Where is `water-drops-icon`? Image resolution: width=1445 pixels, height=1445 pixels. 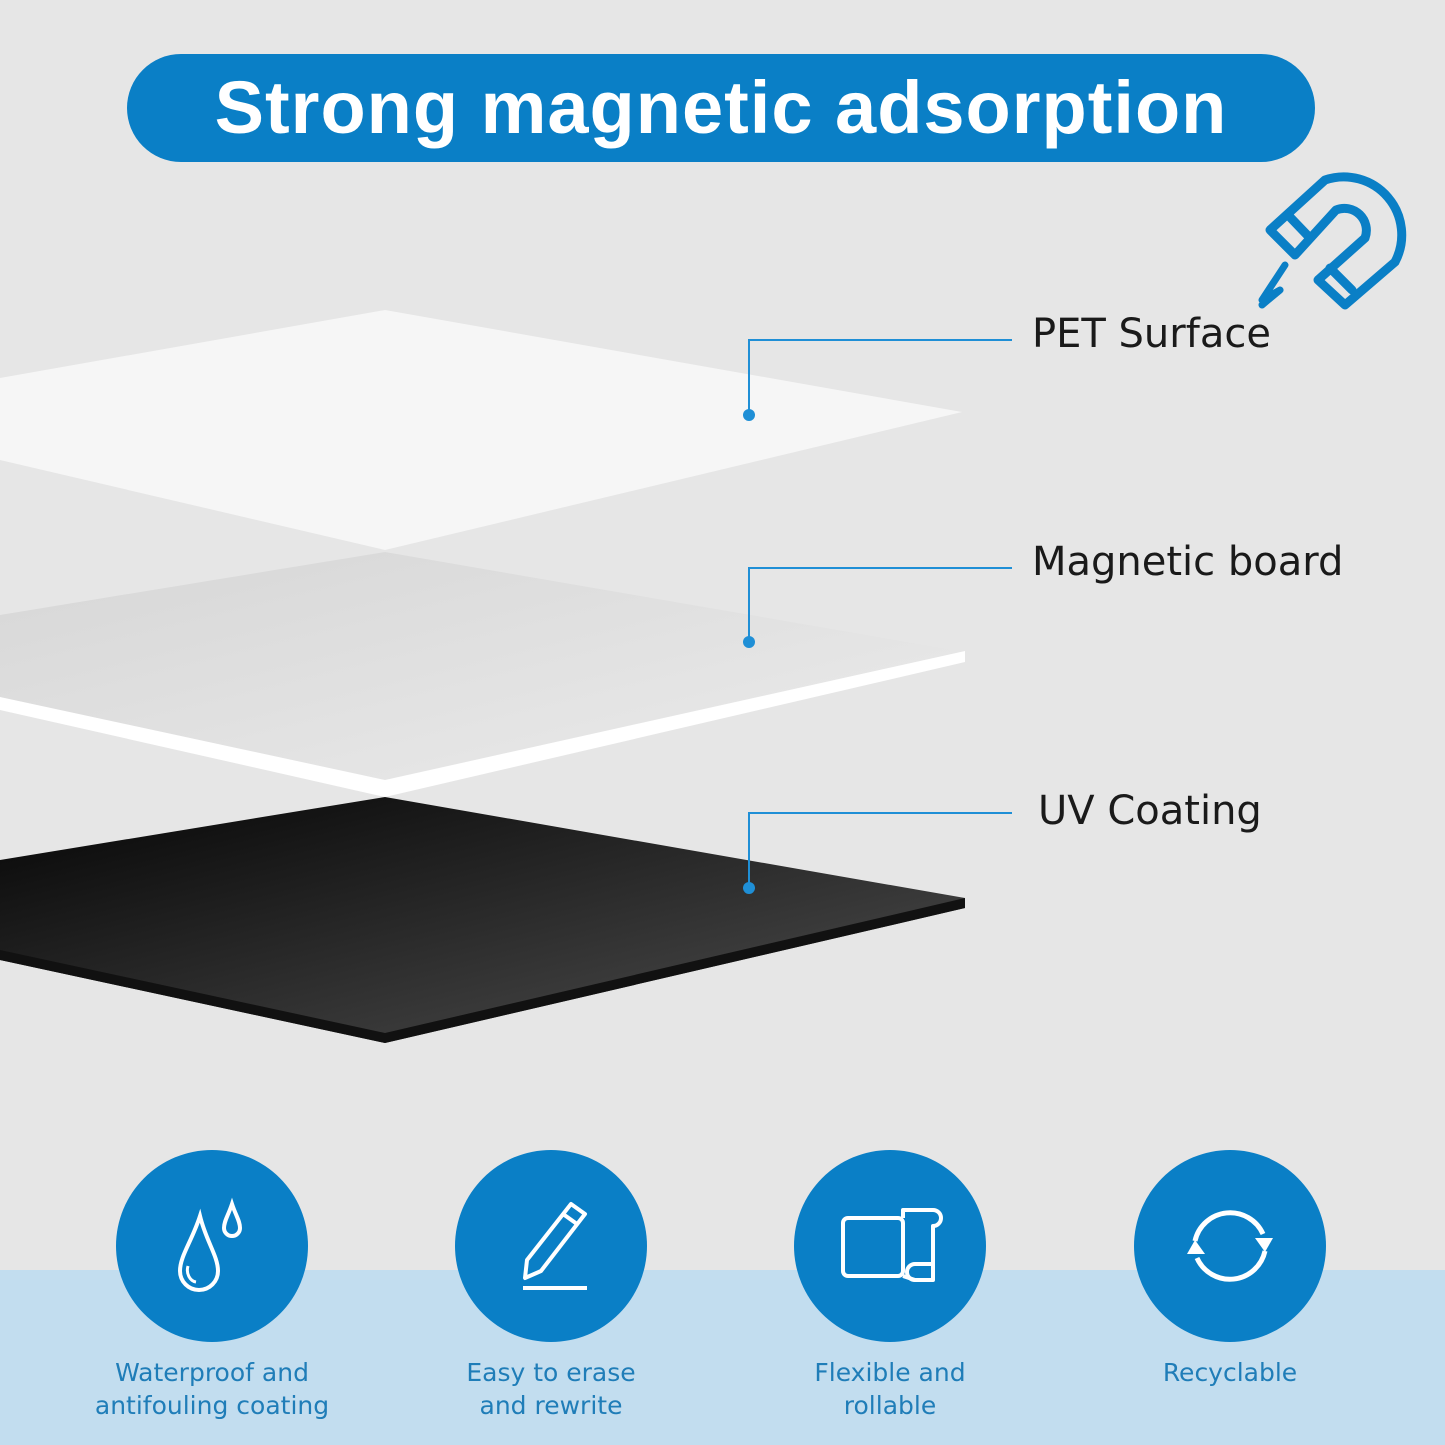 water-drops-icon is located at coordinates (212, 1246).